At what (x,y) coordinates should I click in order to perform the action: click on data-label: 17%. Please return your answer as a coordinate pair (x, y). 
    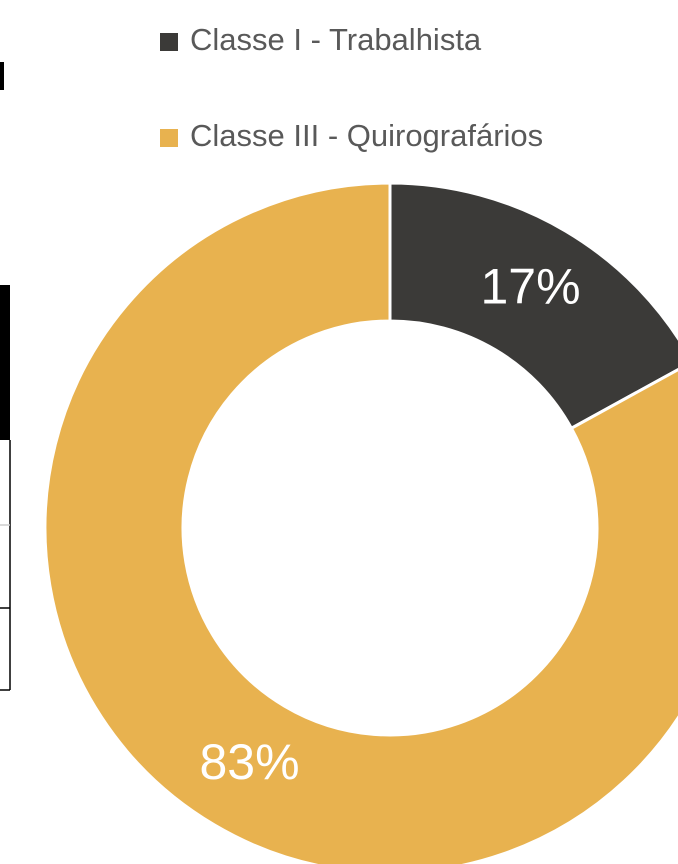
    Looking at the image, I should click on (530, 287).